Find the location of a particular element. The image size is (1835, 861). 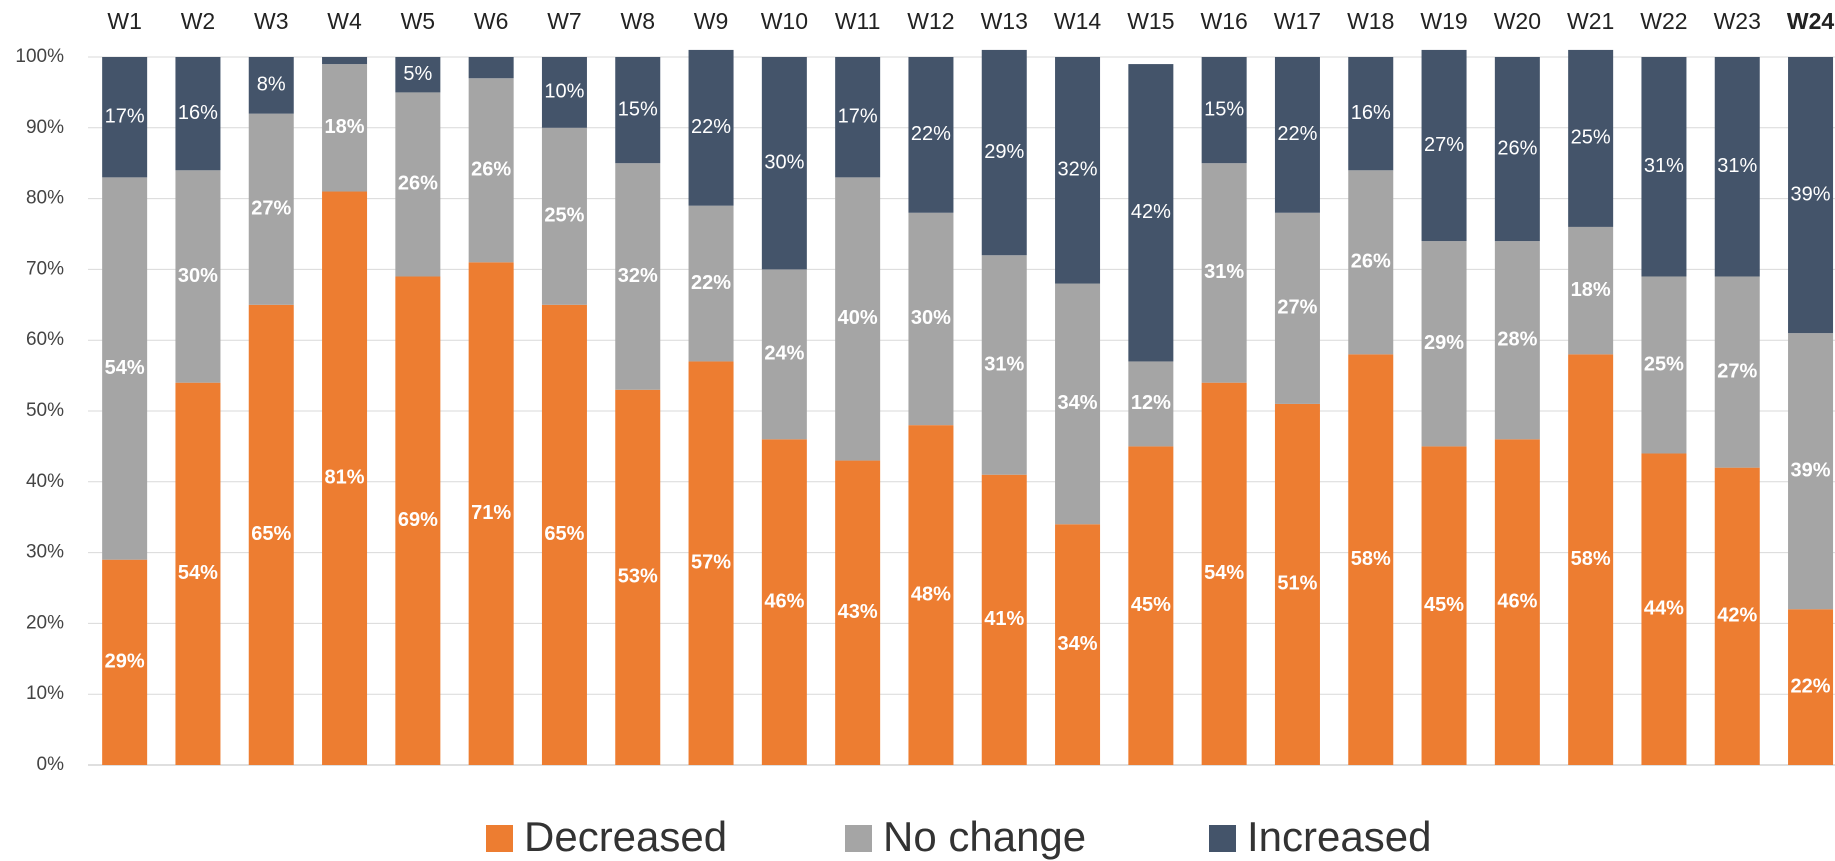

data-label: 69% is located at coordinates (418, 520).